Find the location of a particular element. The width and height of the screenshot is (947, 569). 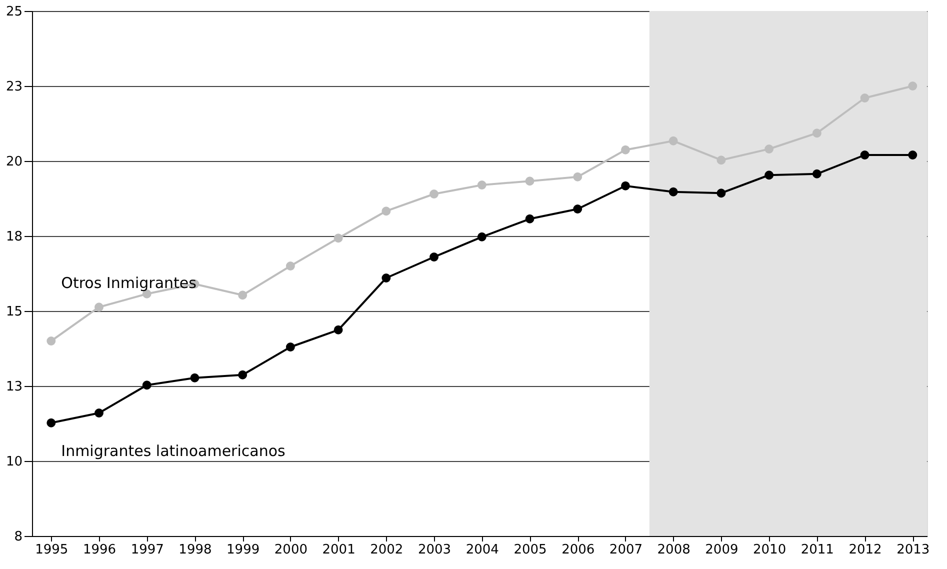

x-tick-label: 2007 is located at coordinates (626, 550).